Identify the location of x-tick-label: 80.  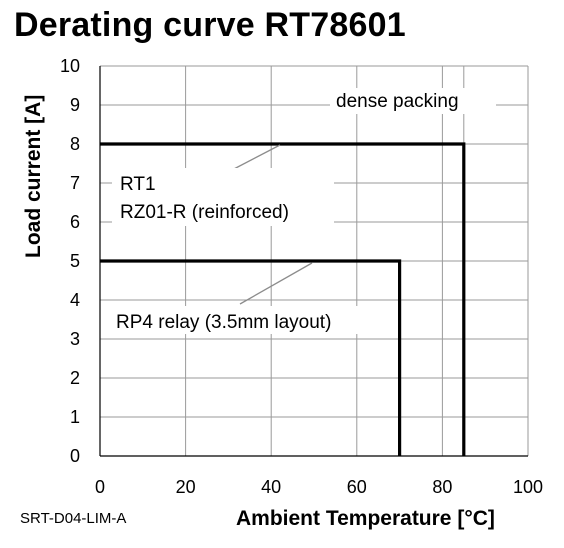
(442, 487).